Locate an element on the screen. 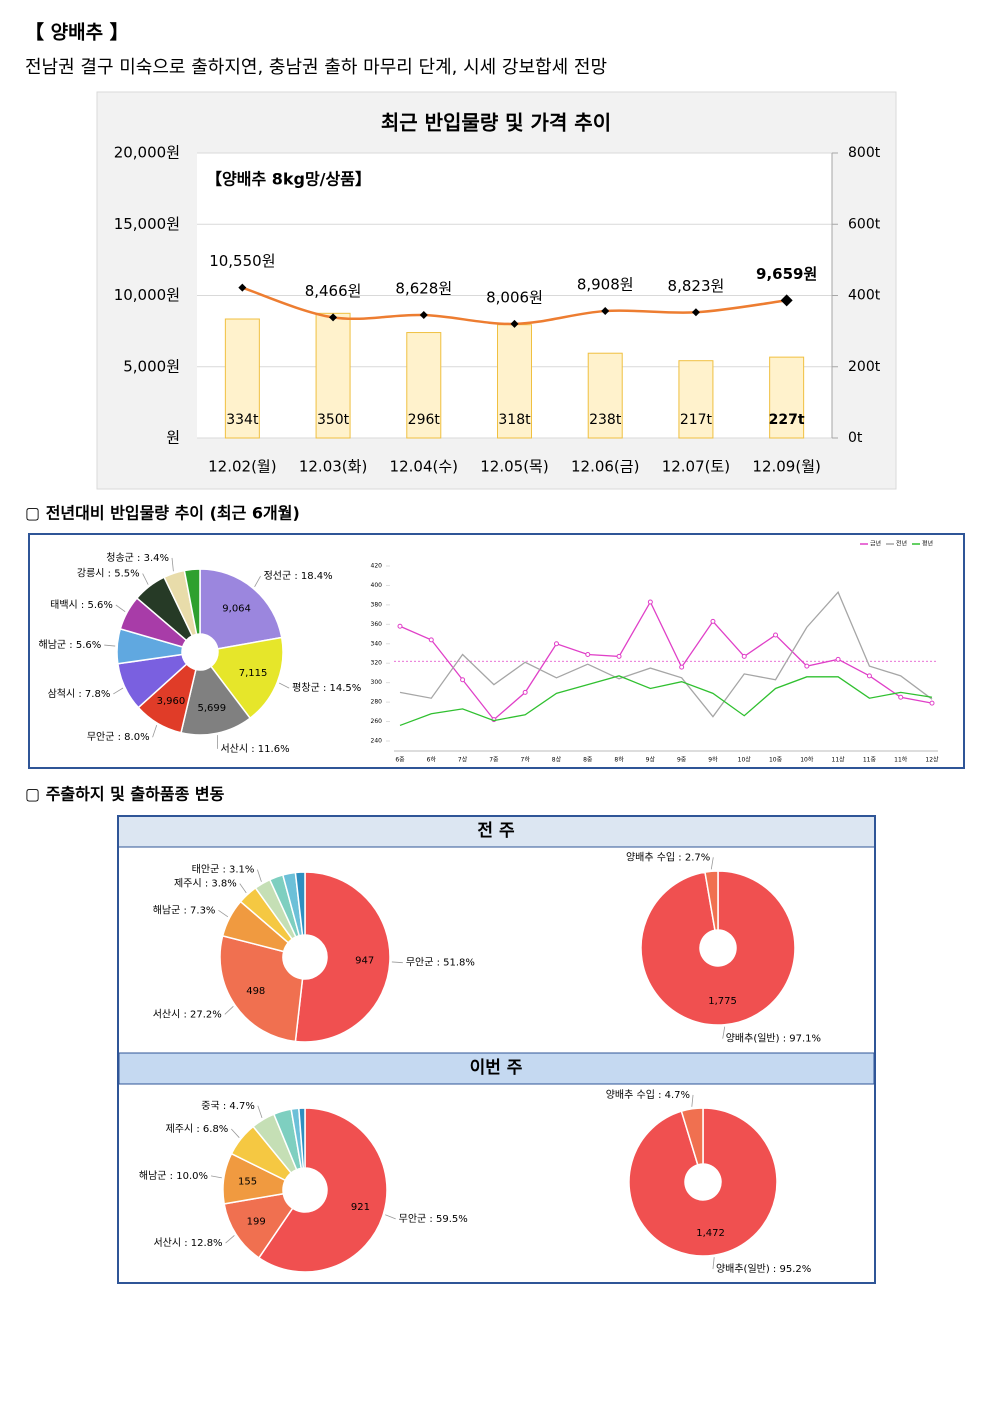 Image resolution: width=992 pixels, height=1403 pixels. y-tick-label: 380 is located at coordinates (377, 604).